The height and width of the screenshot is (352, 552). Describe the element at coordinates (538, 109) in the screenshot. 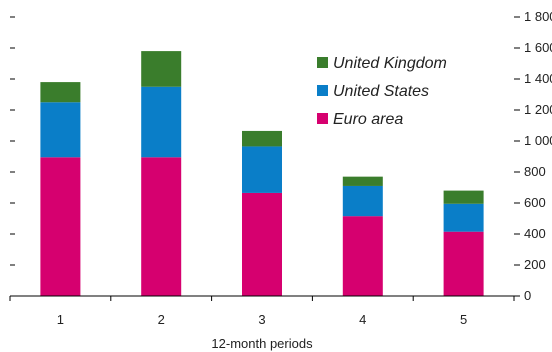

I see `y-tick-label: 1 200` at that location.